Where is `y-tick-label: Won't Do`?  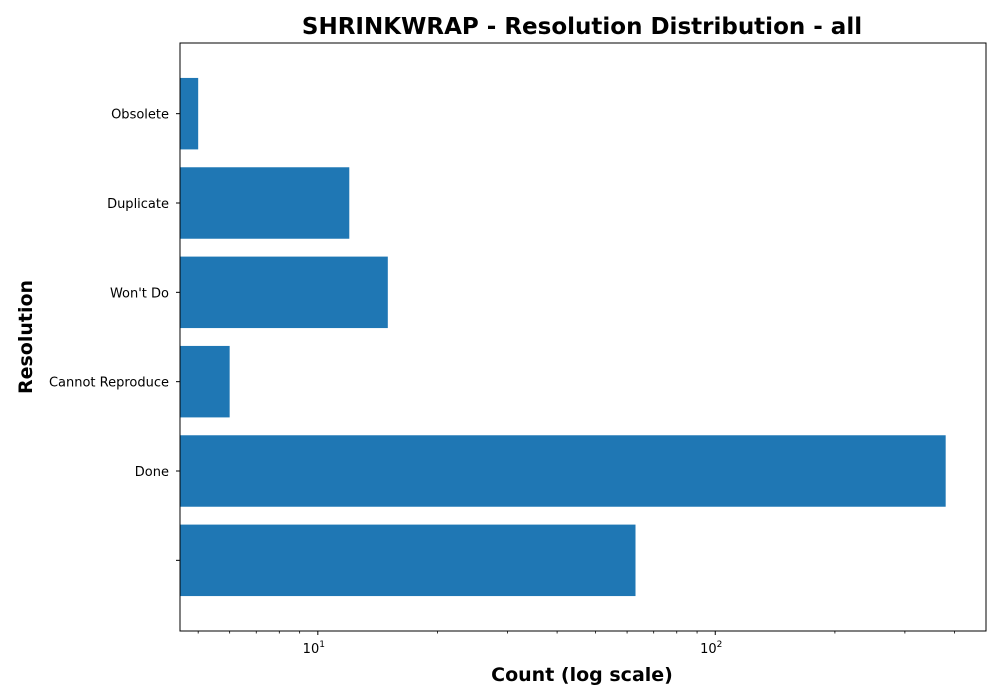
y-tick-label: Won't Do is located at coordinates (139, 293).